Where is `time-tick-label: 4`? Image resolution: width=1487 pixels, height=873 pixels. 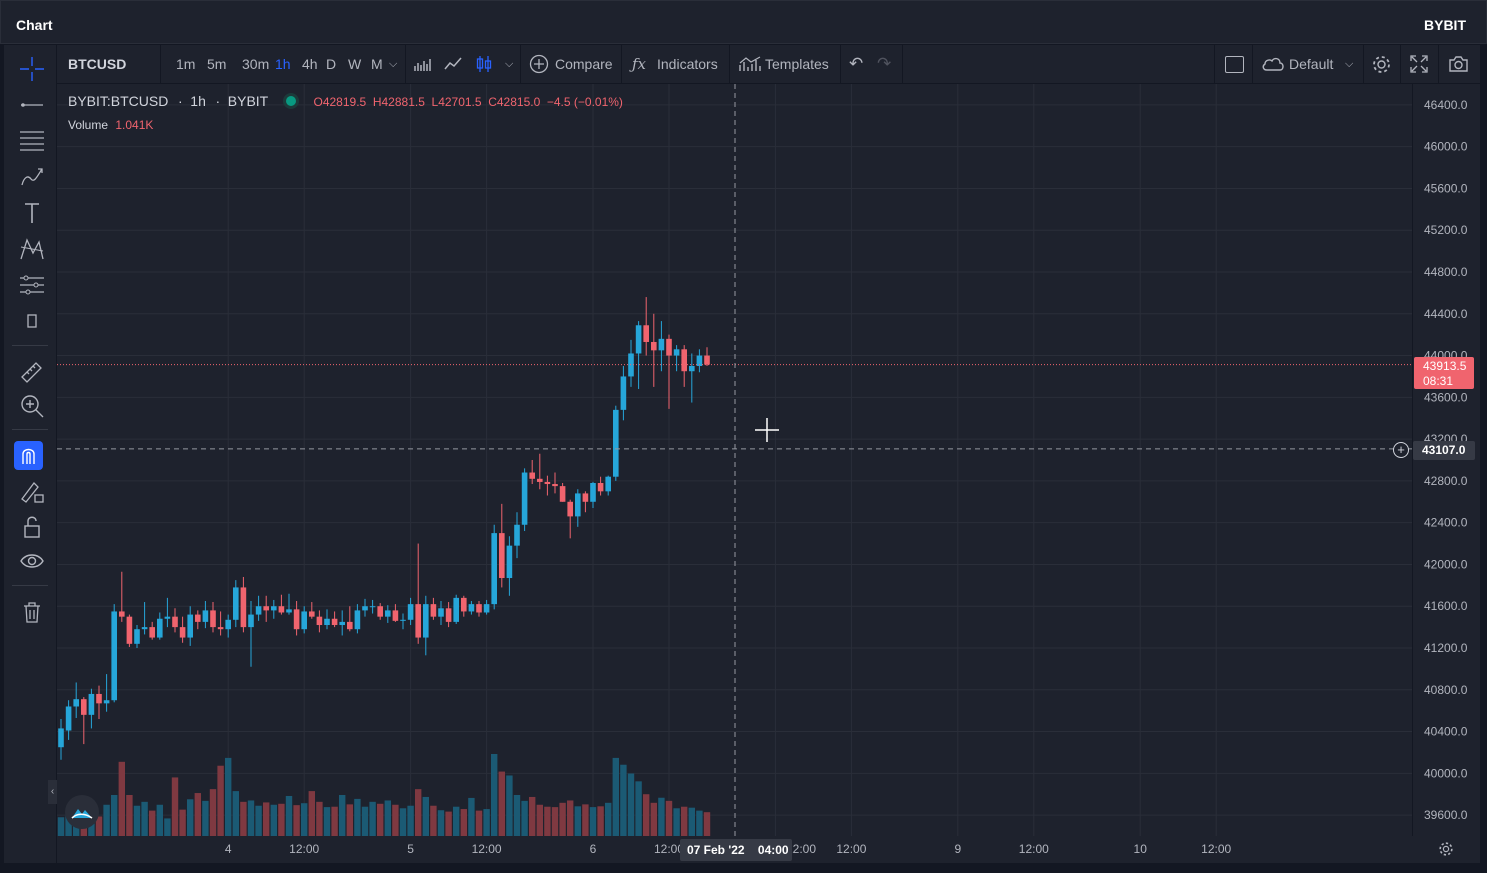 time-tick-label: 4 is located at coordinates (228, 849).